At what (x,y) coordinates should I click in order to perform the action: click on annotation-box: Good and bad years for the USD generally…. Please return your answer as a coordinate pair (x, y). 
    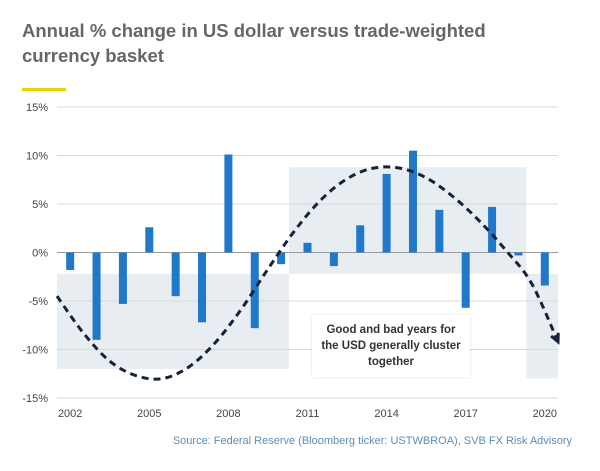
    Looking at the image, I should click on (391, 346).